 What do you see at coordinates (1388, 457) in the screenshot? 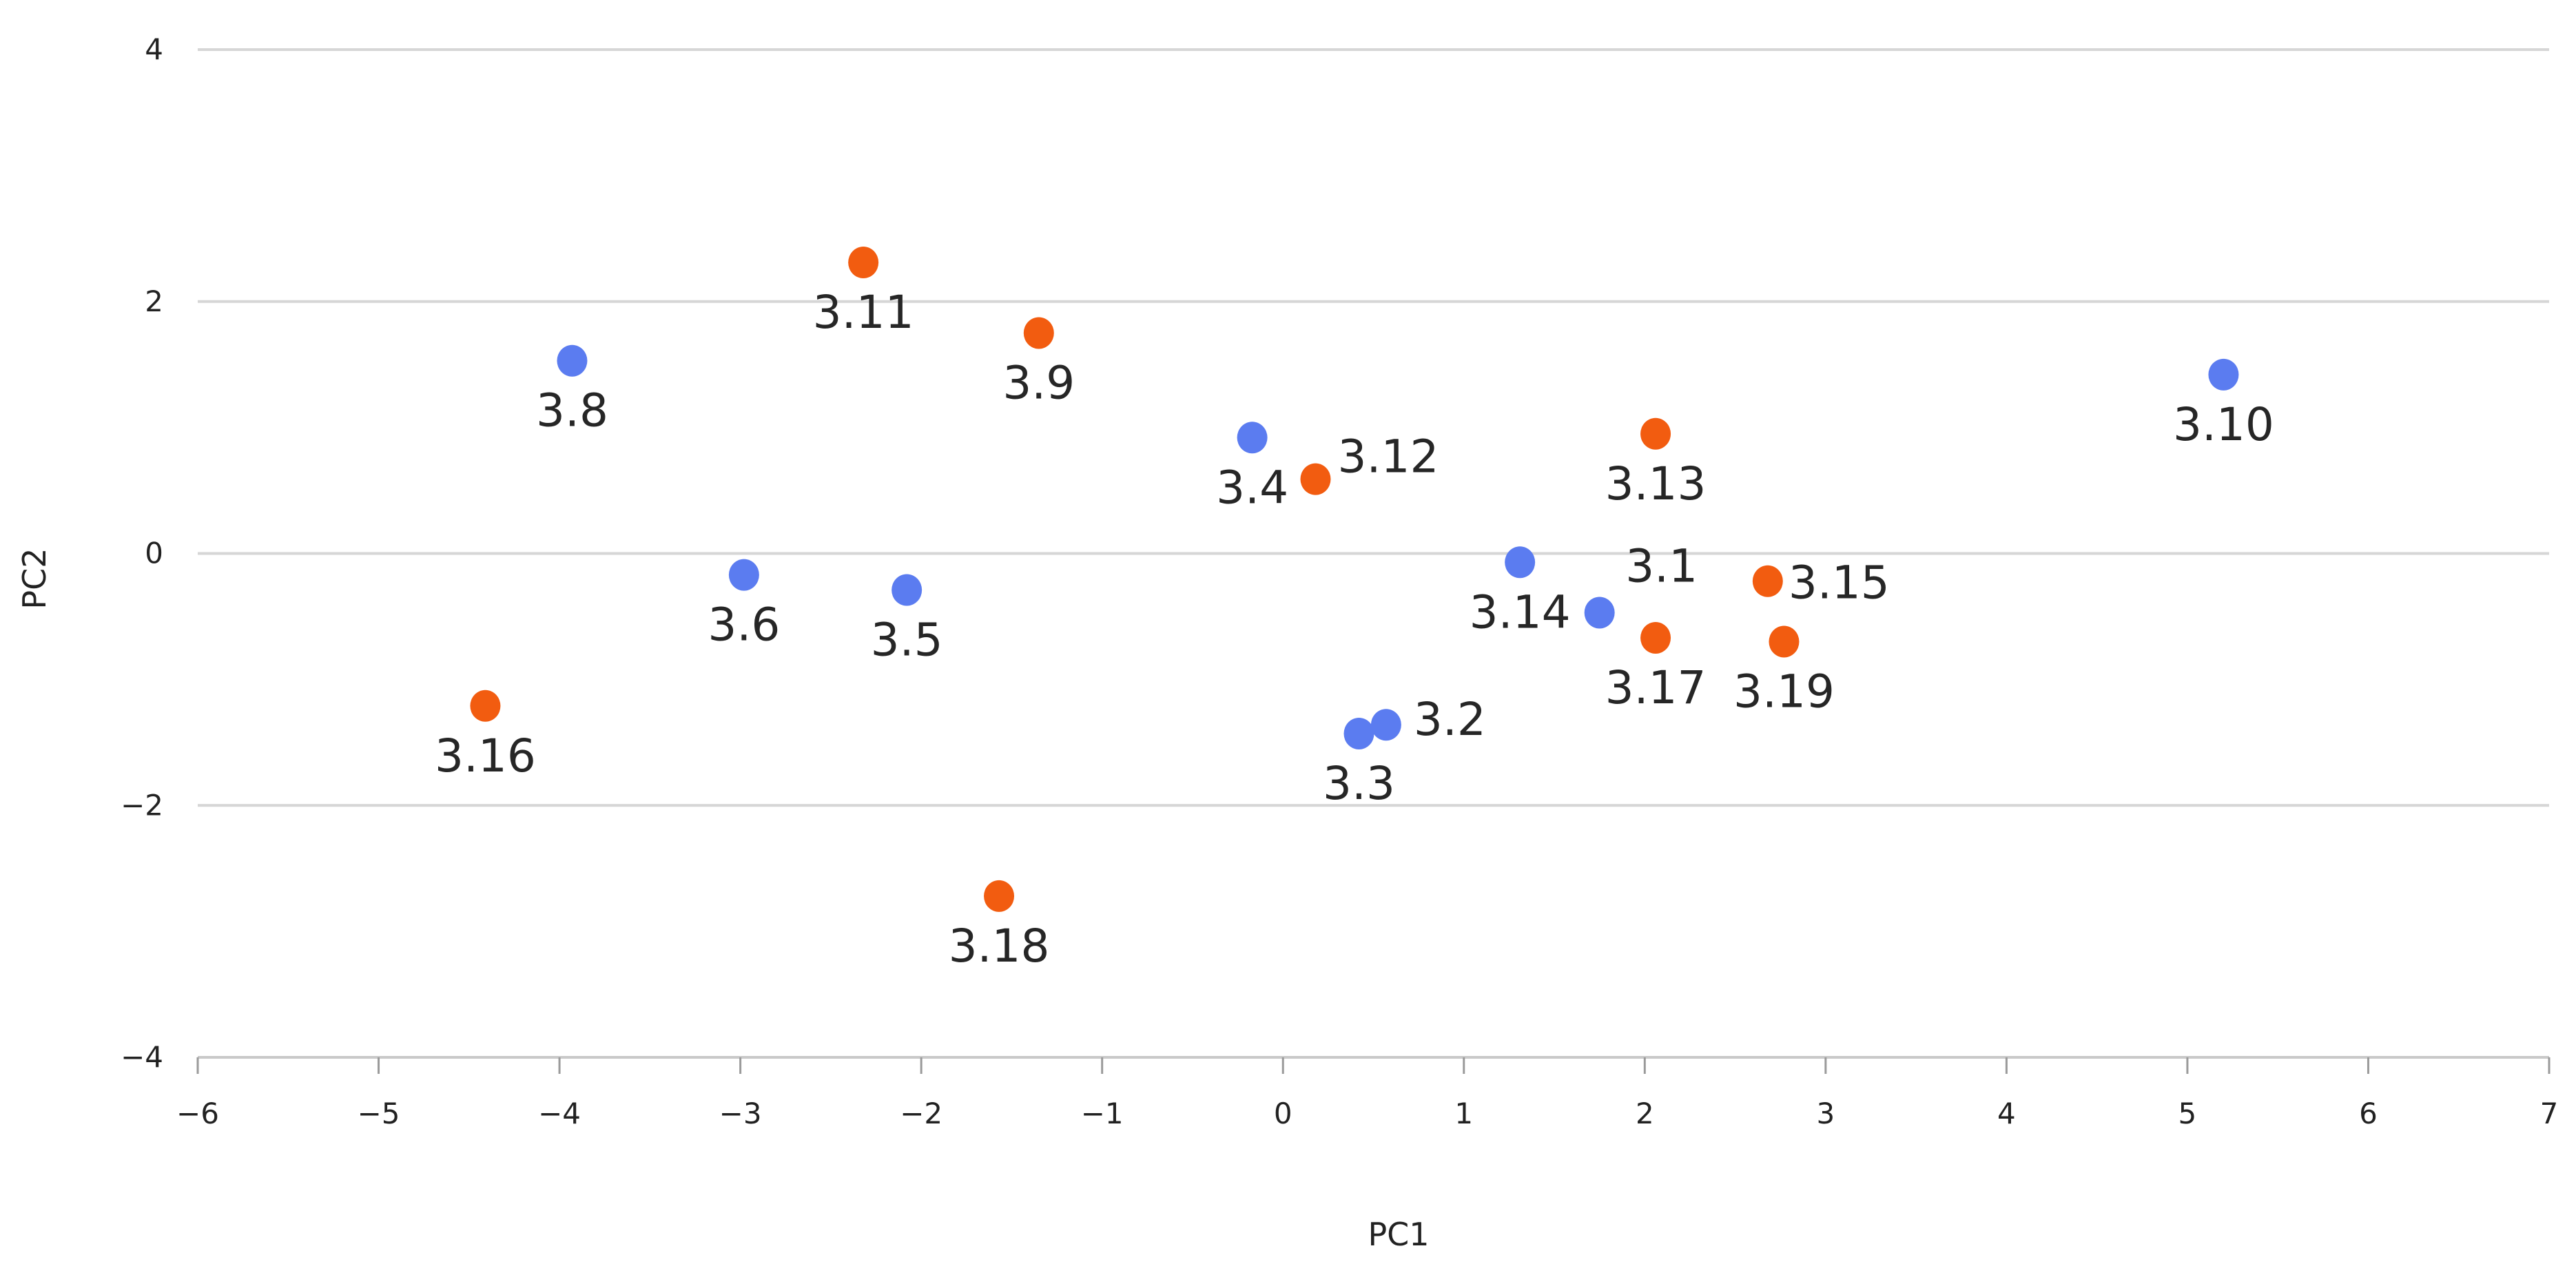
I see `point-label: 3.12` at bounding box center [1388, 457].